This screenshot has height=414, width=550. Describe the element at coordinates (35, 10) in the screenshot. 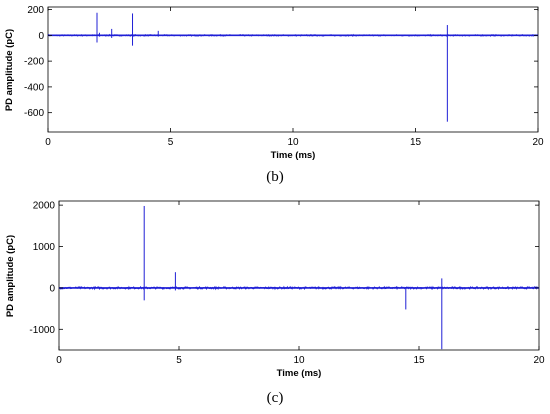

I see `y-tick-label: 200` at that location.